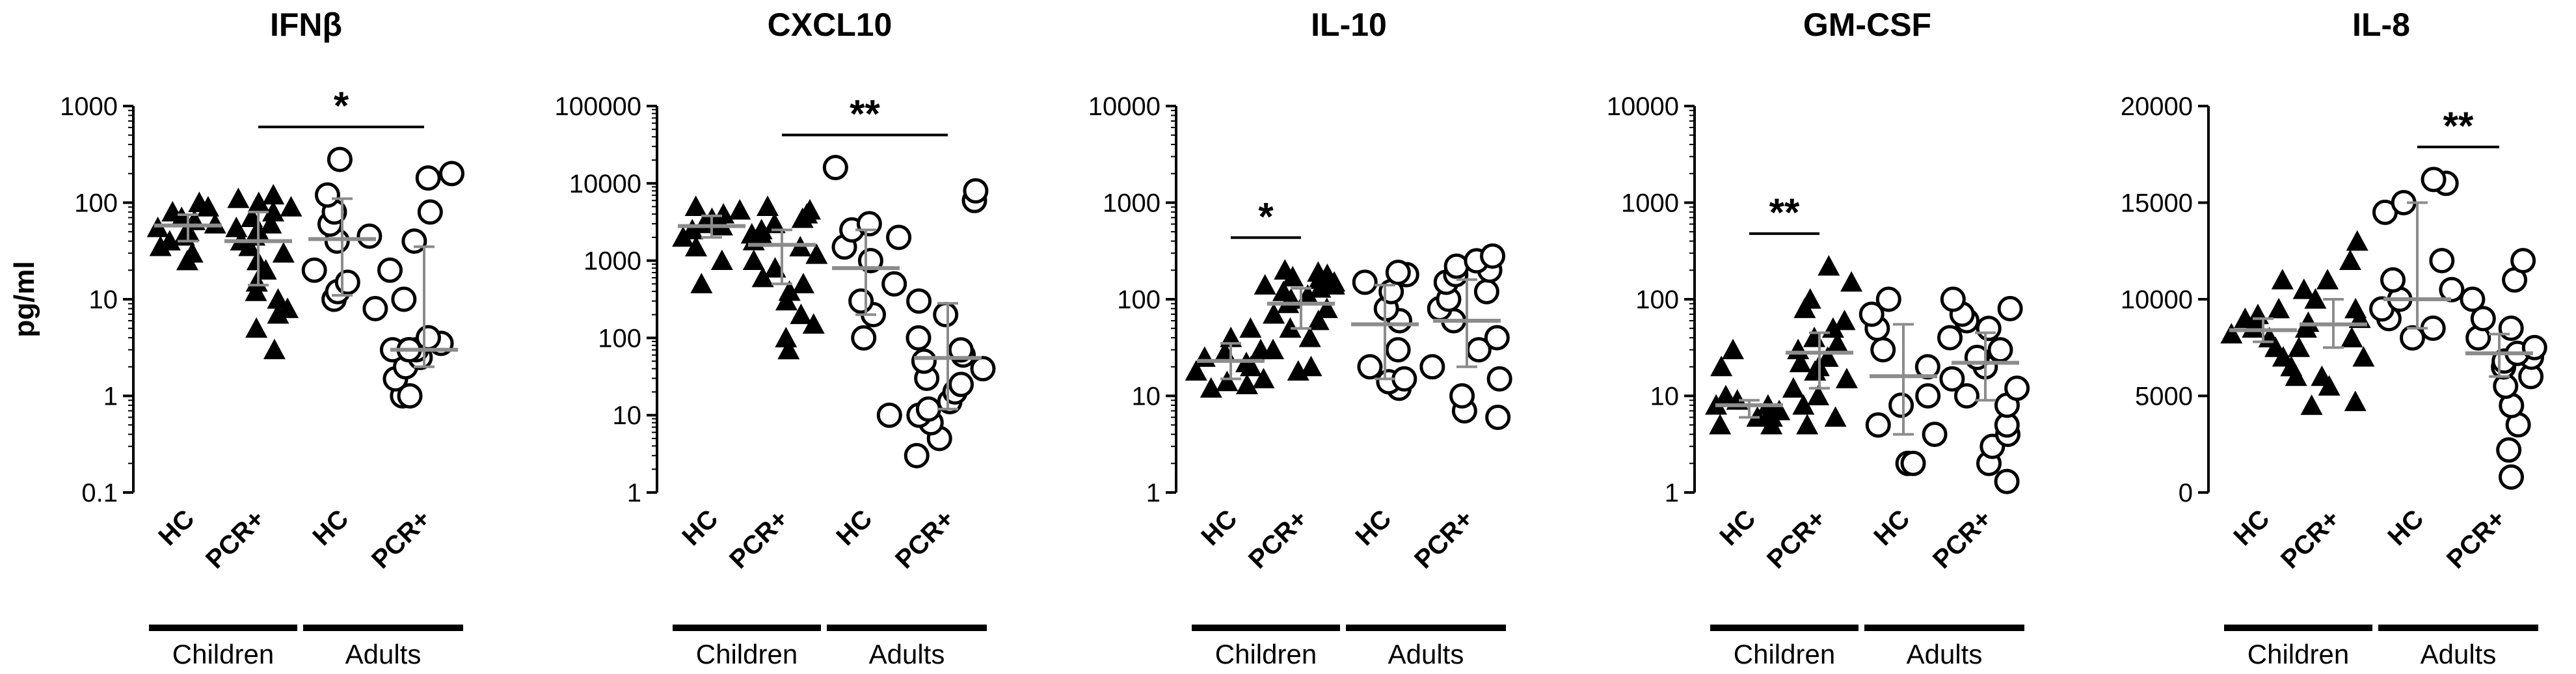 The width and height of the screenshot is (2576, 674). What do you see at coordinates (634, 493) in the screenshot?
I see `y-tick-label: 1` at bounding box center [634, 493].